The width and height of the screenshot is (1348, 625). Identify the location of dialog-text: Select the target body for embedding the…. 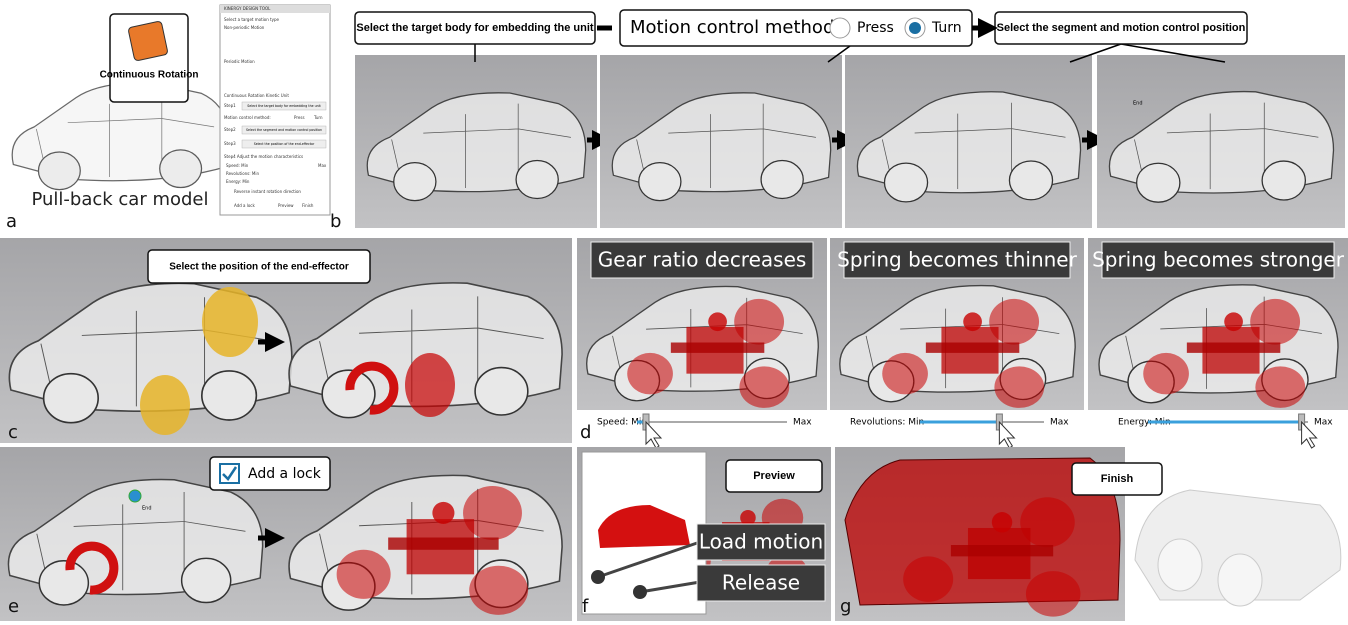
(284, 106).